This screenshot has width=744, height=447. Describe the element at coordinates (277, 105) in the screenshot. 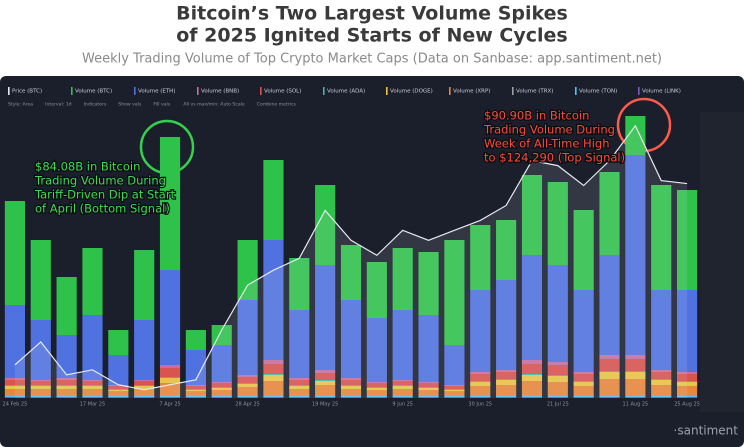

I see `toolbar-item: Combine metrics` at that location.